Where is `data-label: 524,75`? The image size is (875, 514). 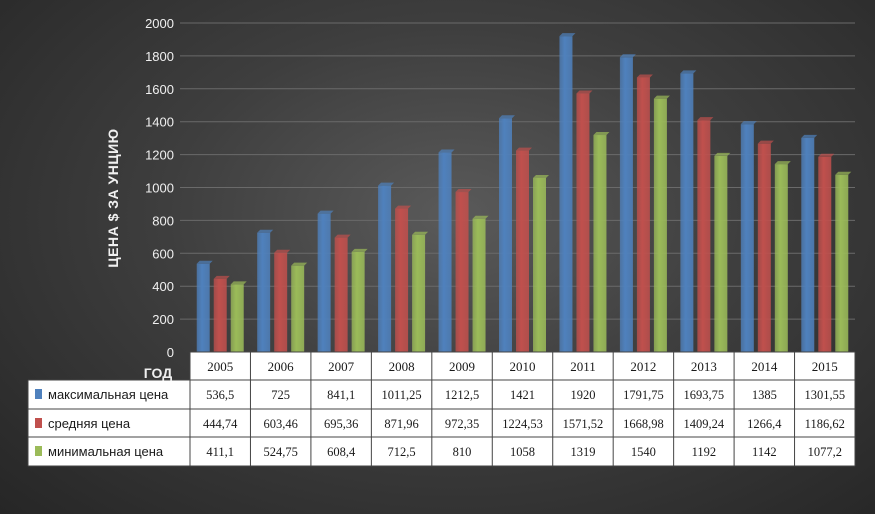 data-label: 524,75 is located at coordinates (280, 452).